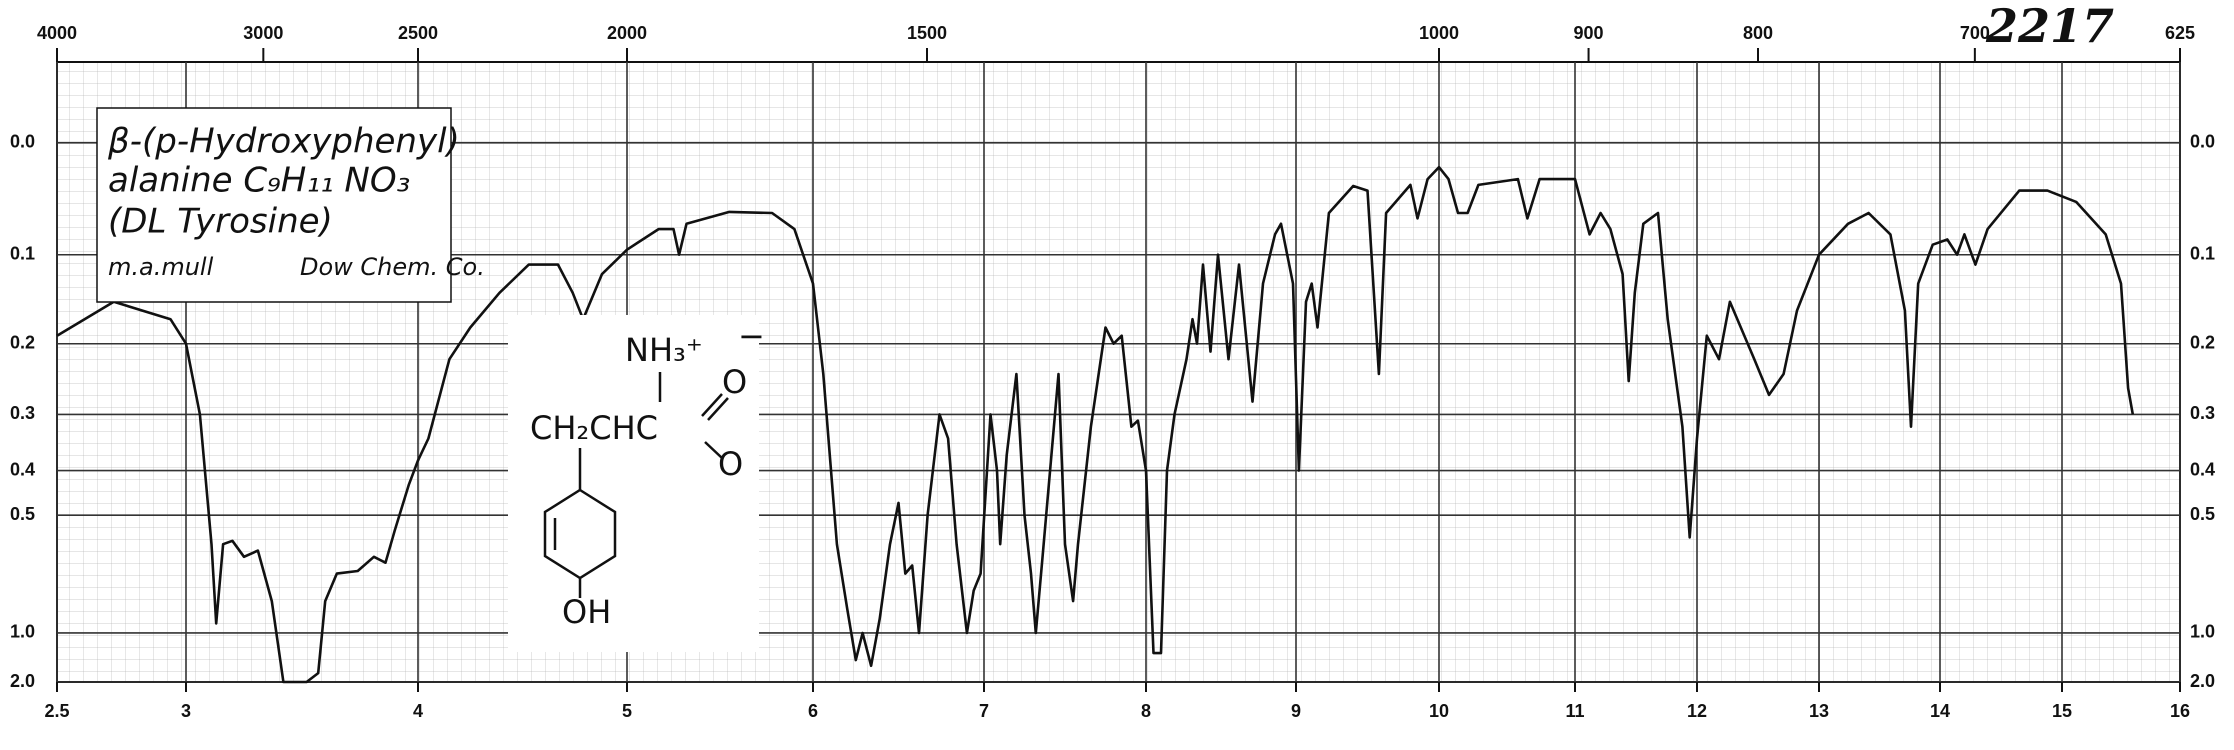 The image size is (2234, 750). I want to click on y-tick-label-right: 1.0, so click(2202, 632).